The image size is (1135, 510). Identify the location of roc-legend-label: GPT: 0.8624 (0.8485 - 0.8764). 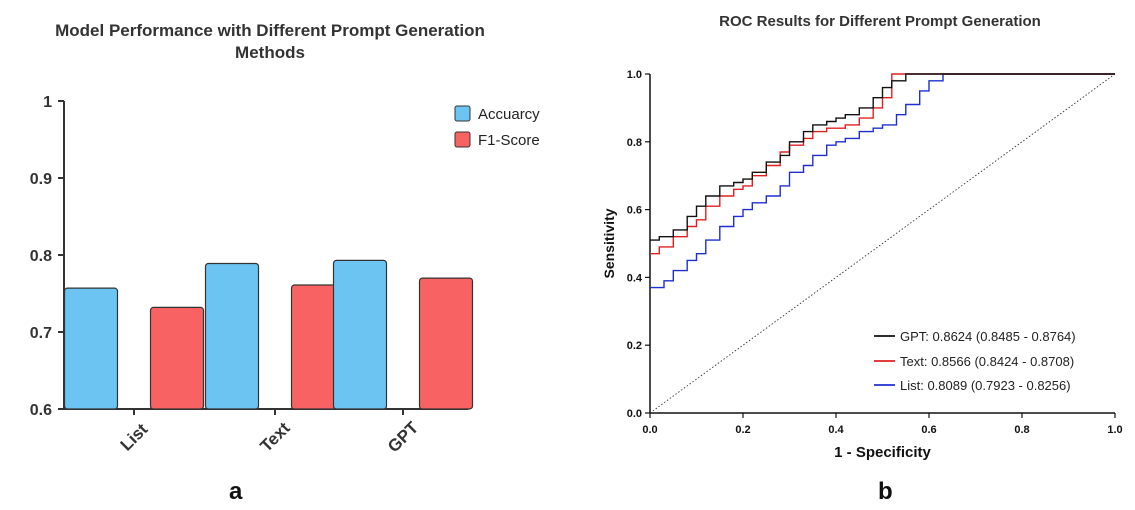
(988, 336).